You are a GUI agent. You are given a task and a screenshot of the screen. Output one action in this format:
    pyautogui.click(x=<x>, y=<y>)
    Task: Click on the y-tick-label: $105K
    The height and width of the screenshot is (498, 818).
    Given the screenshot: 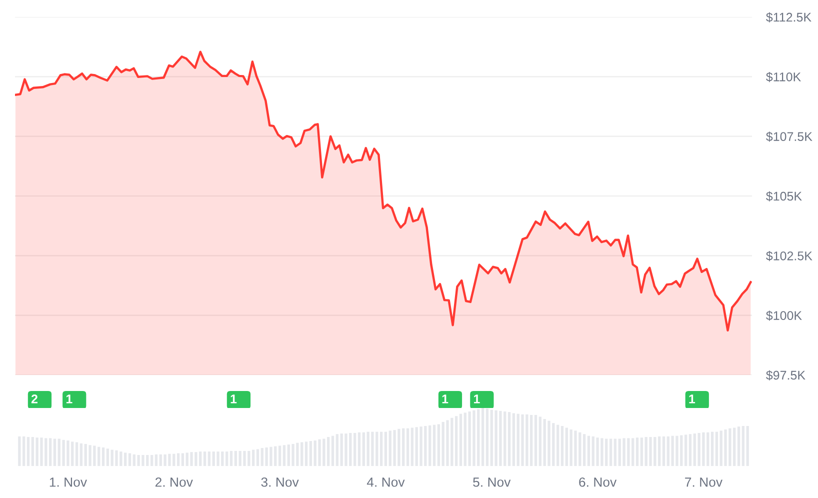 What is the action you would take?
    pyautogui.click(x=784, y=196)
    